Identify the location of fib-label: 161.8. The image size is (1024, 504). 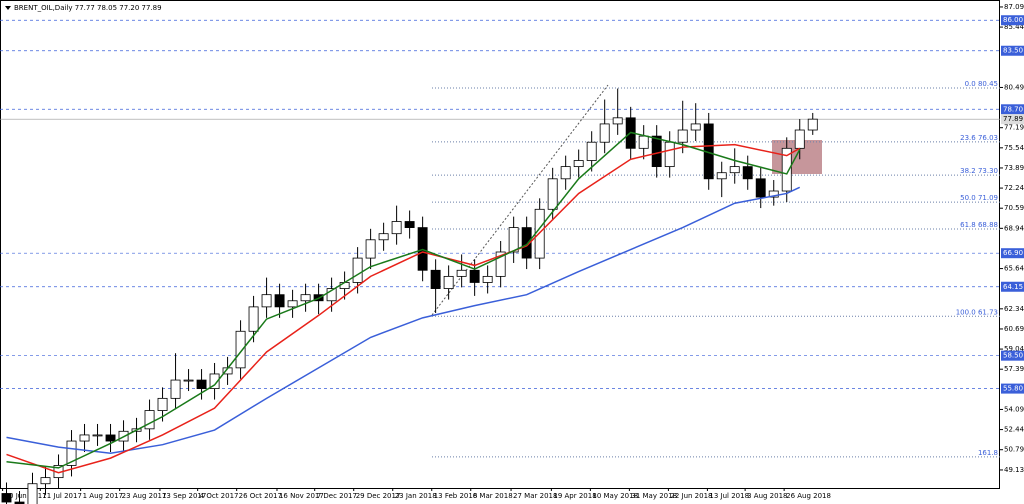
(988, 453).